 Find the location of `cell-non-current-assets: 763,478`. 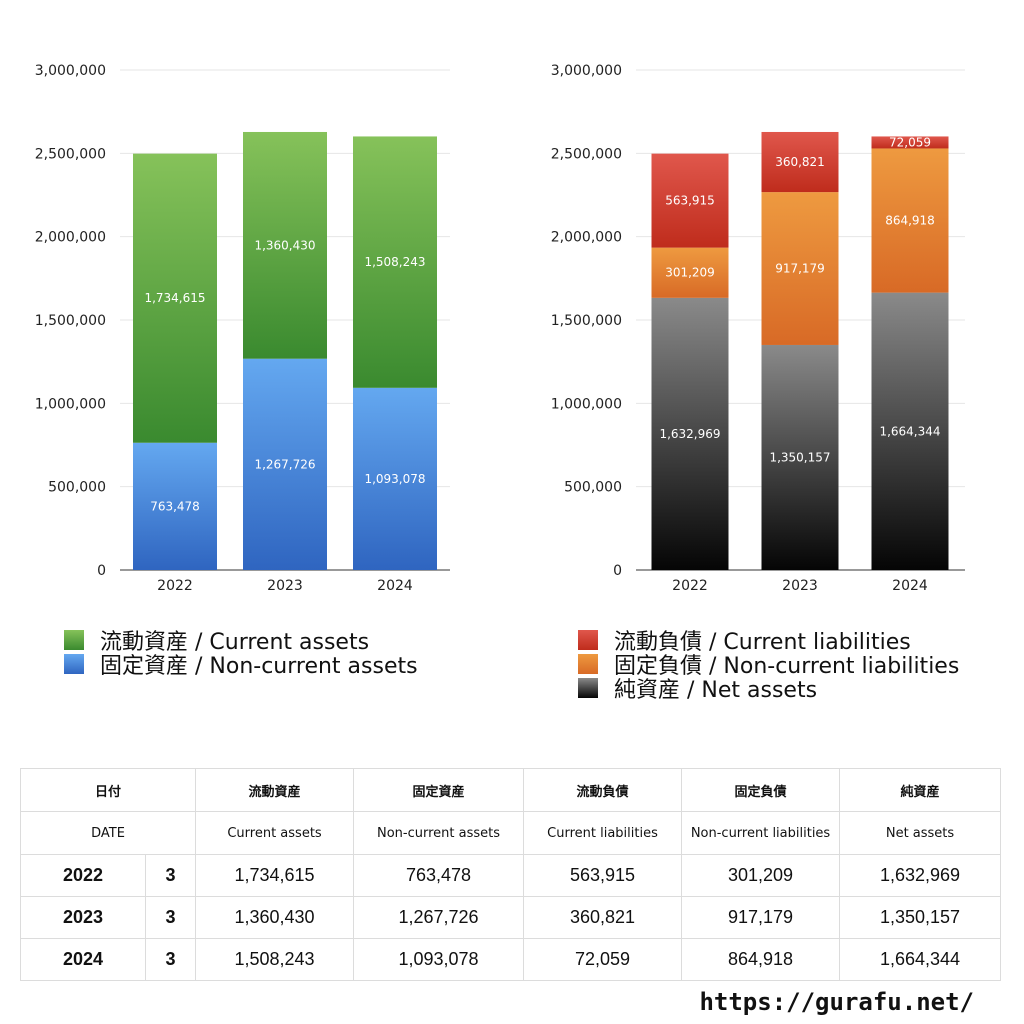

cell-non-current-assets: 763,478 is located at coordinates (439, 875).